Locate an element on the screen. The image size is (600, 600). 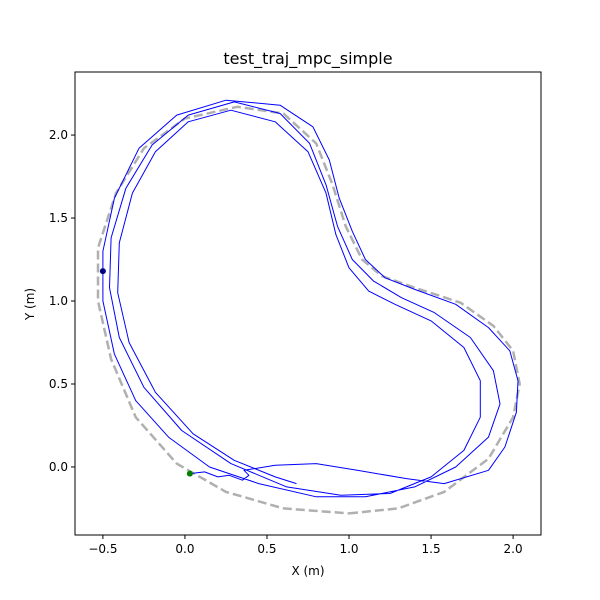
x-tick-label: 1.0 is located at coordinates (348, 549).